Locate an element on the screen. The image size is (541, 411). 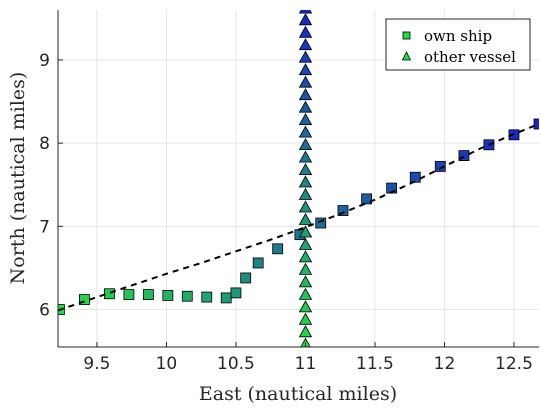
x-tick-label: 10.5 is located at coordinates (236, 364).